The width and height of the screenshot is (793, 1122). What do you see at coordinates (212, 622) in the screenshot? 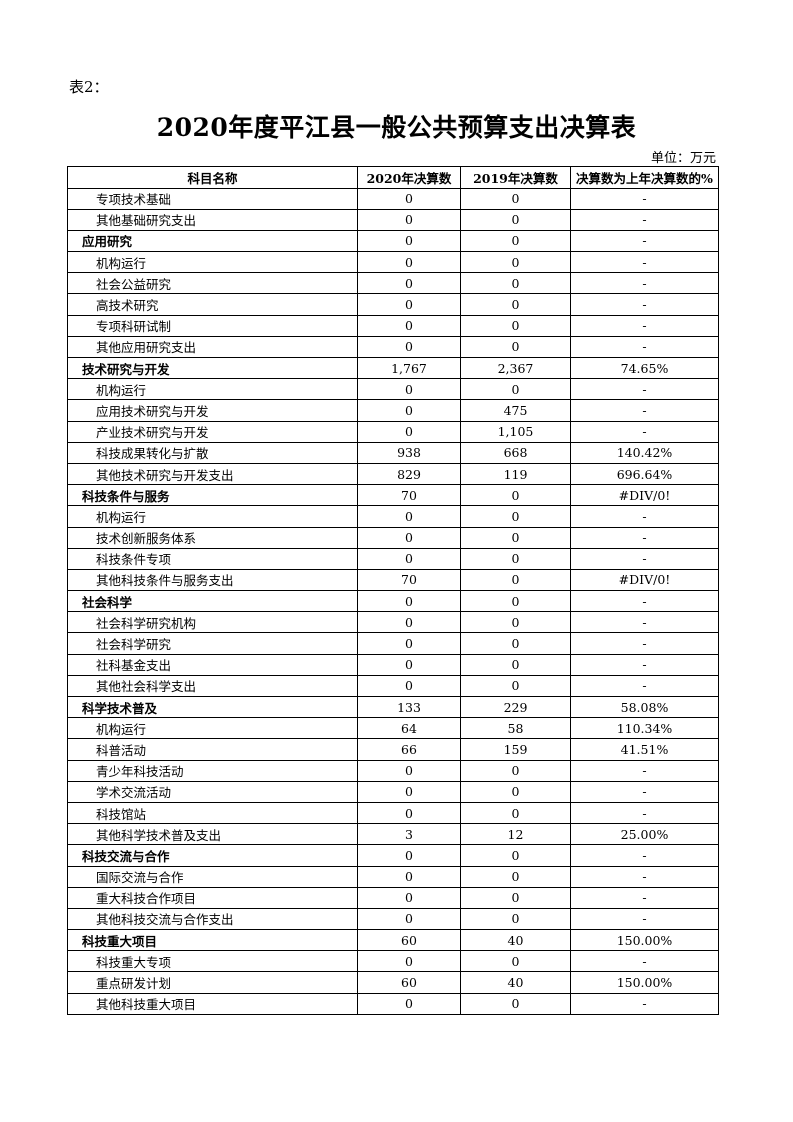
I see `subject-cell: 社会科学研究机构` at bounding box center [212, 622].